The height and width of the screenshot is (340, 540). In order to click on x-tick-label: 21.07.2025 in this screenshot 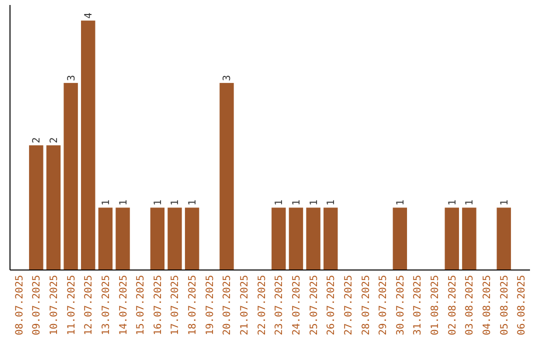, I will do `click(245, 305)`.